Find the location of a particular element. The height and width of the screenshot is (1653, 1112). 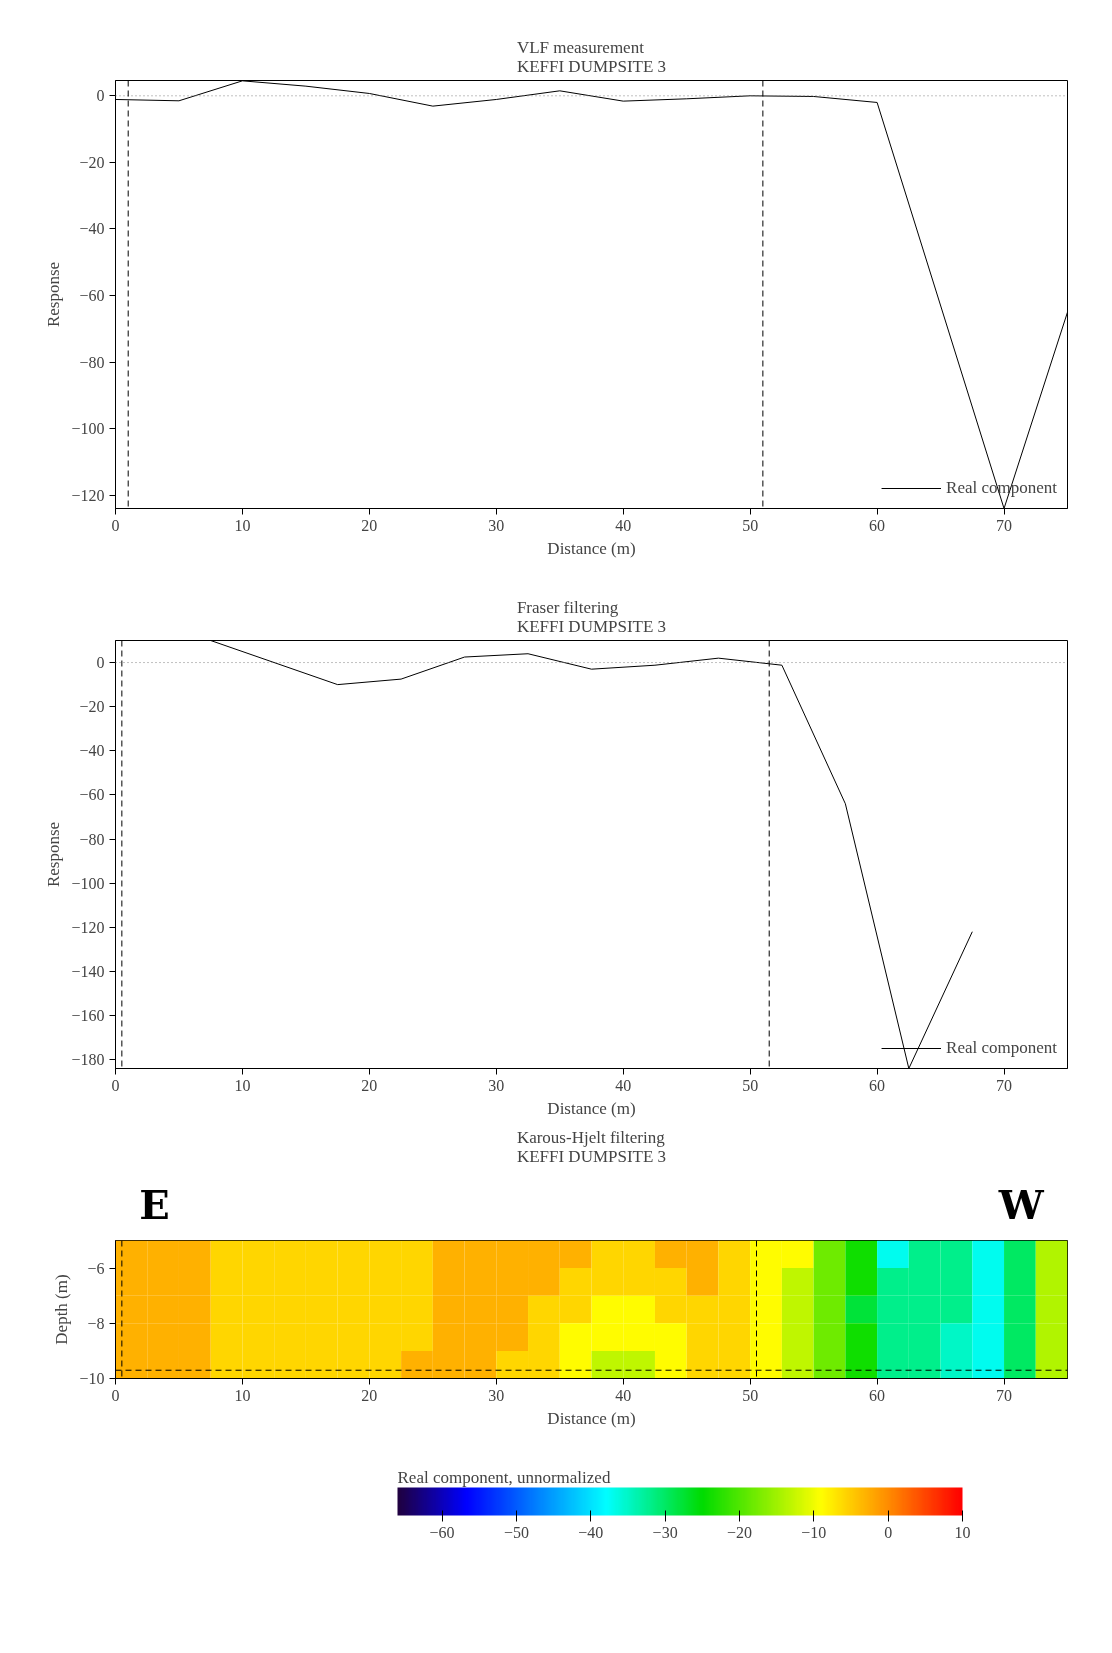

y-tick-label: −6 is located at coordinates (96, 1268).